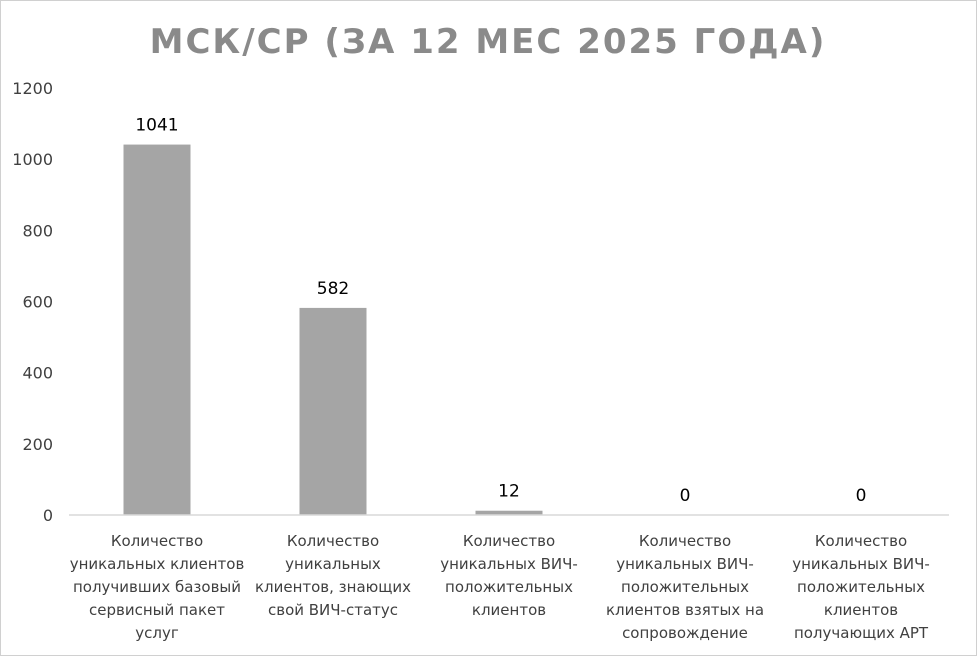 The height and width of the screenshot is (656, 977). I want to click on x-tick-label-line: получающих АРТ, so click(861, 633).